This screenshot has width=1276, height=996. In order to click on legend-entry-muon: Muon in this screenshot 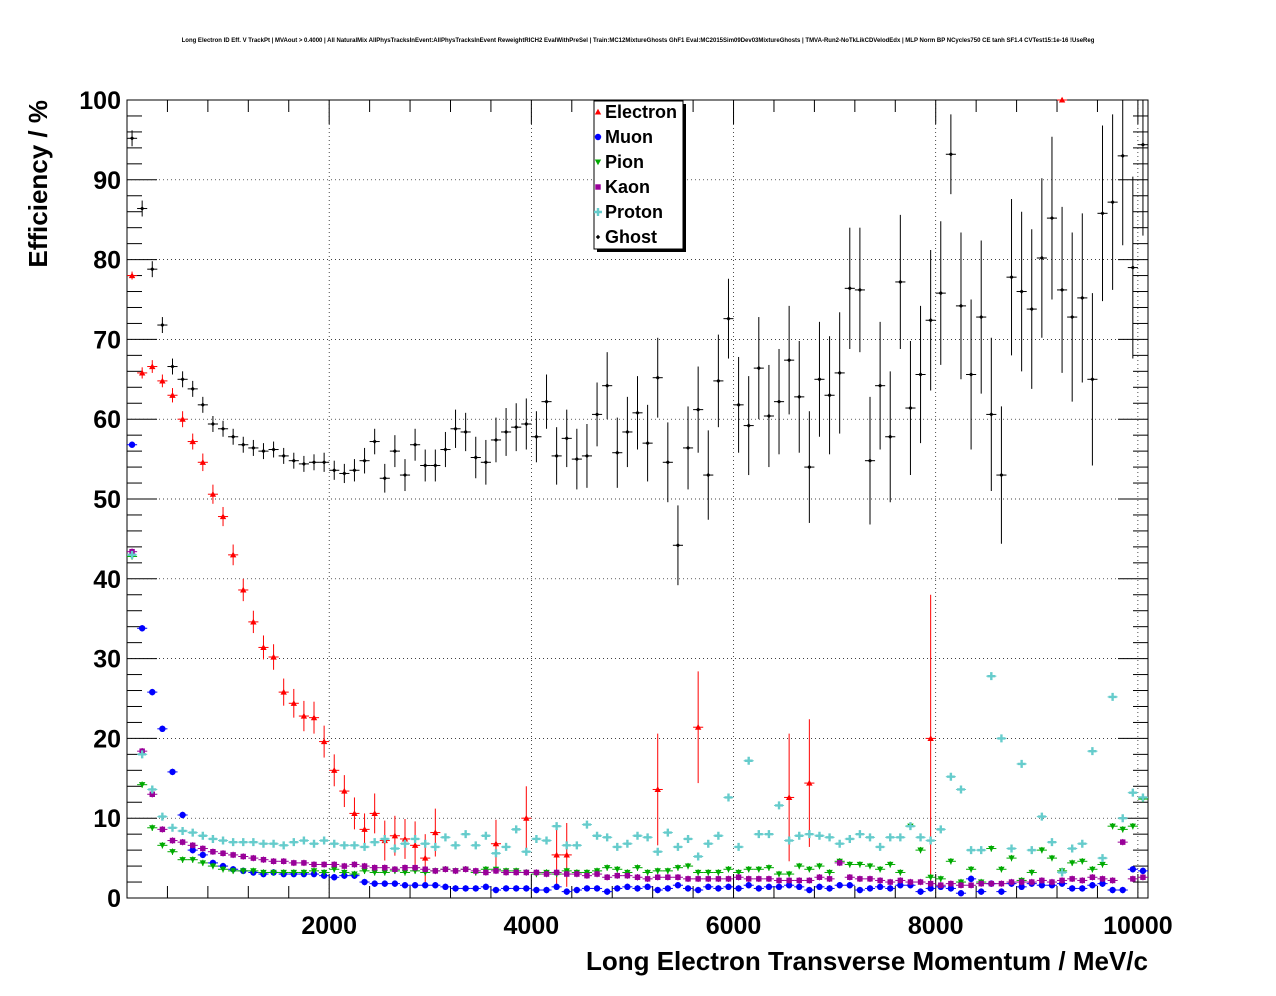, I will do `click(623, 137)`.